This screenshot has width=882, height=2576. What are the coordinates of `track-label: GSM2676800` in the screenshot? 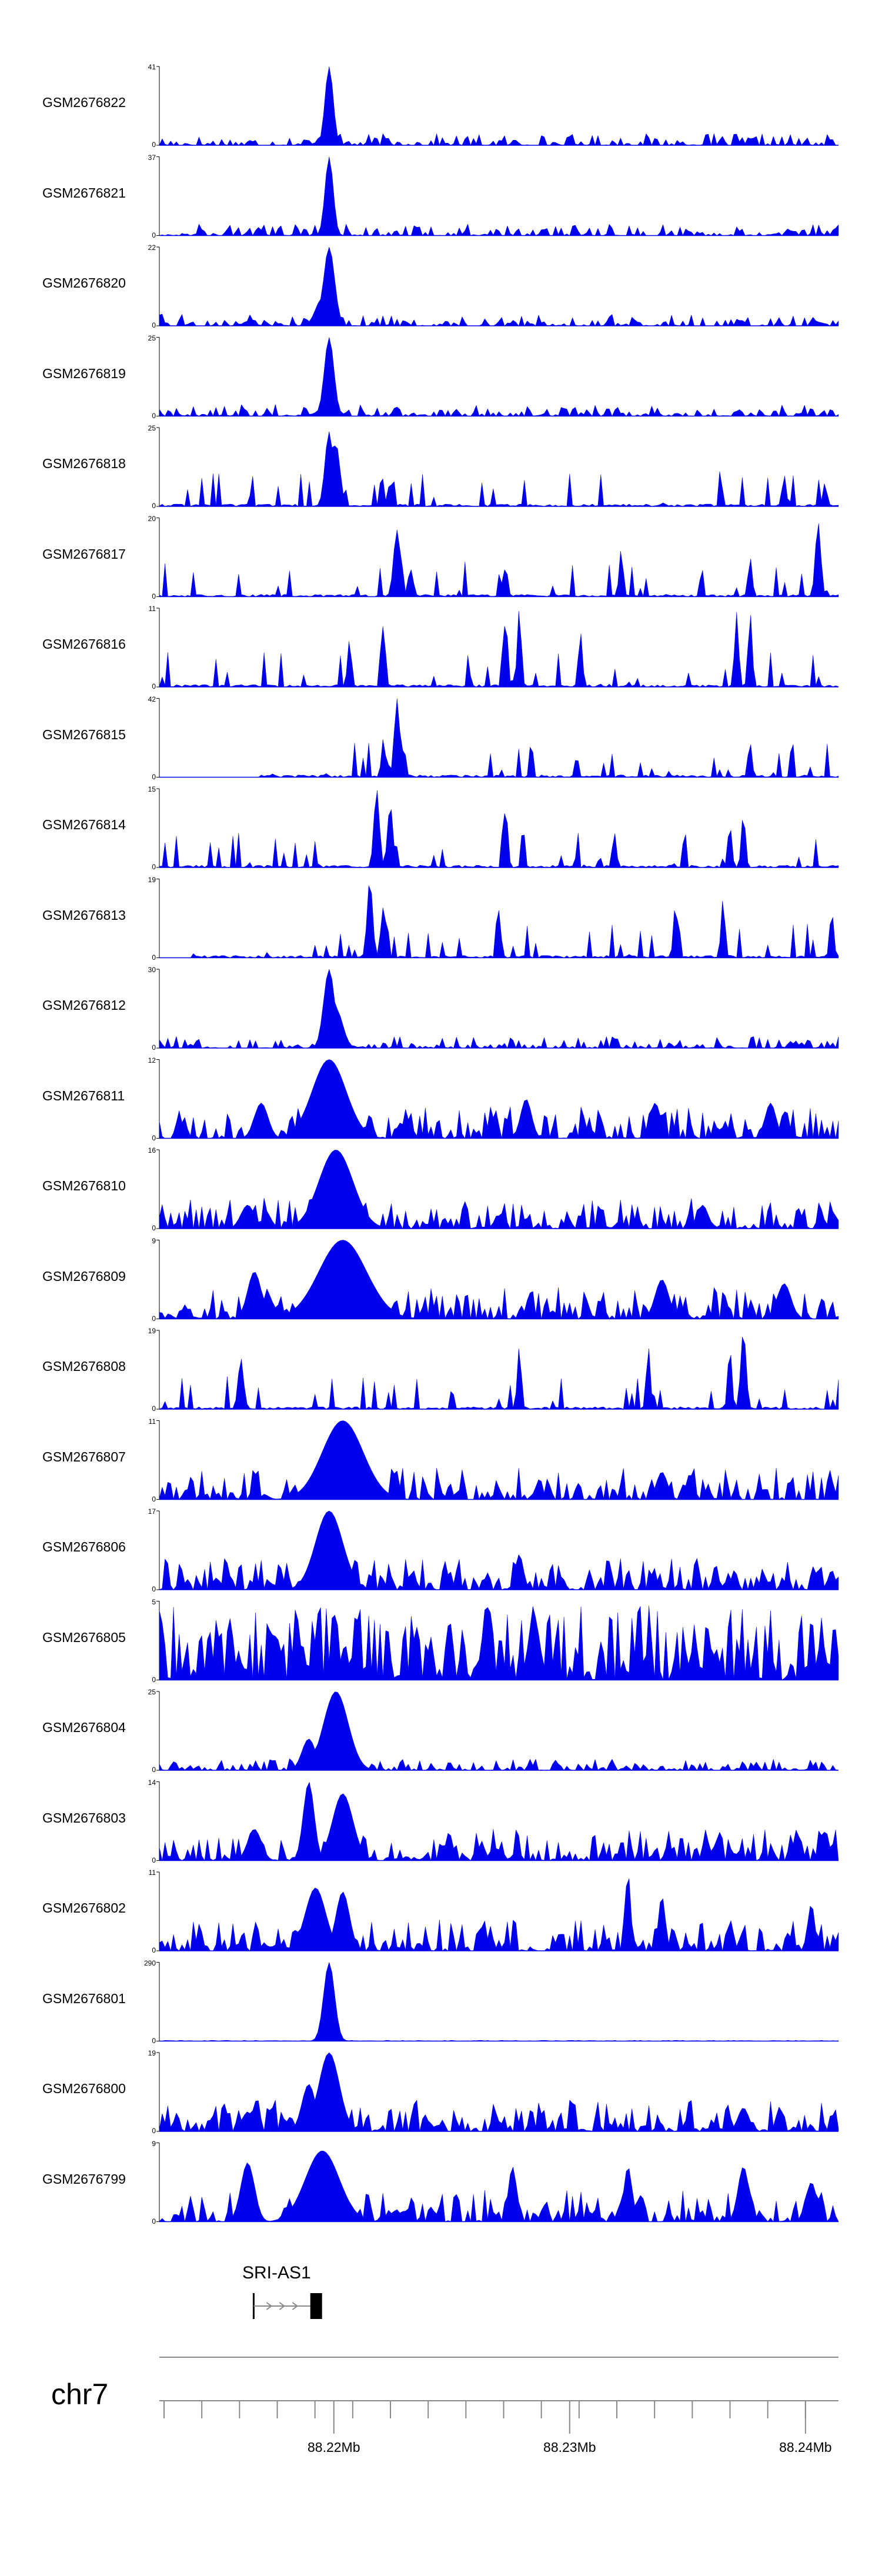 It's located at (84, 2088).